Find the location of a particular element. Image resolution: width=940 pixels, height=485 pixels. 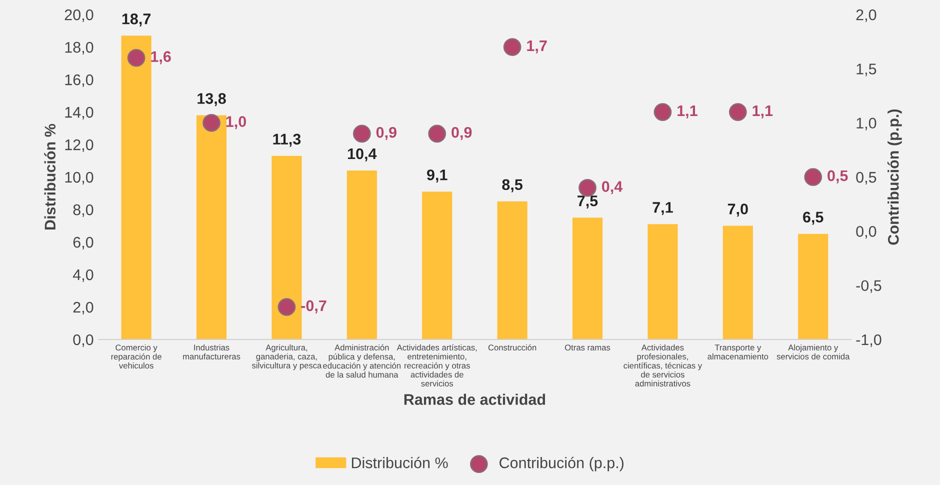

y2-axis-title: Contribución (p.p.) is located at coordinates (894, 177).